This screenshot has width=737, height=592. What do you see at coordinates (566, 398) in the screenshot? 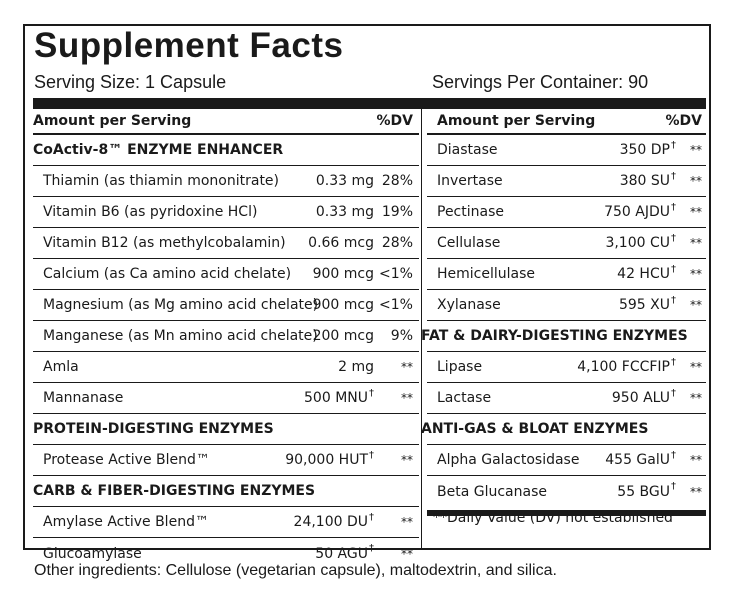
I see `nutrient-row: Lactase 950 ALU † **` at bounding box center [566, 398].